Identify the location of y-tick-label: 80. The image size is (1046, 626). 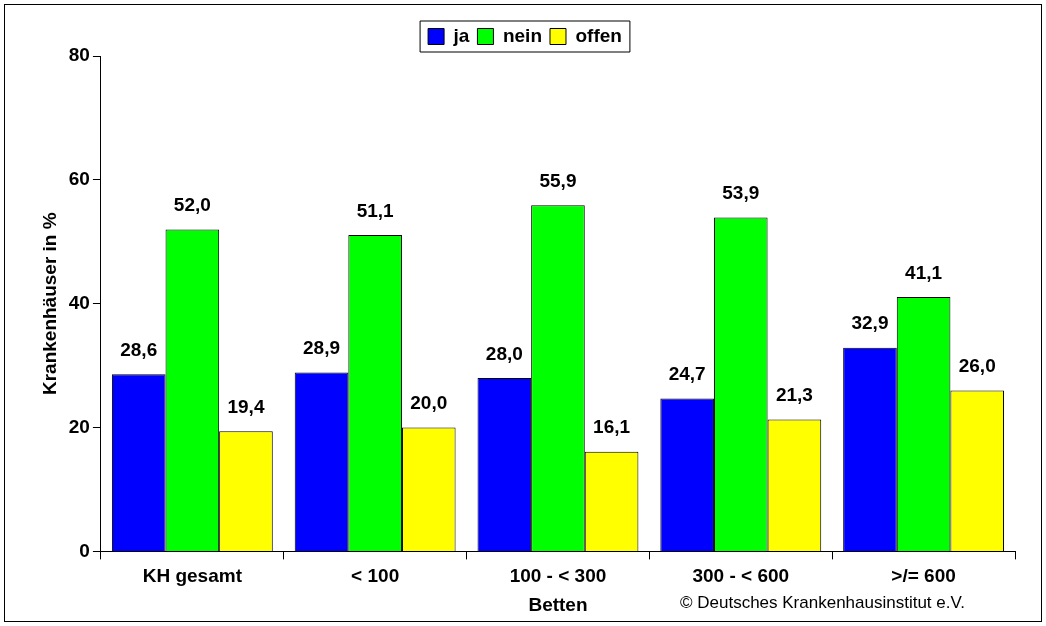
(79, 55).